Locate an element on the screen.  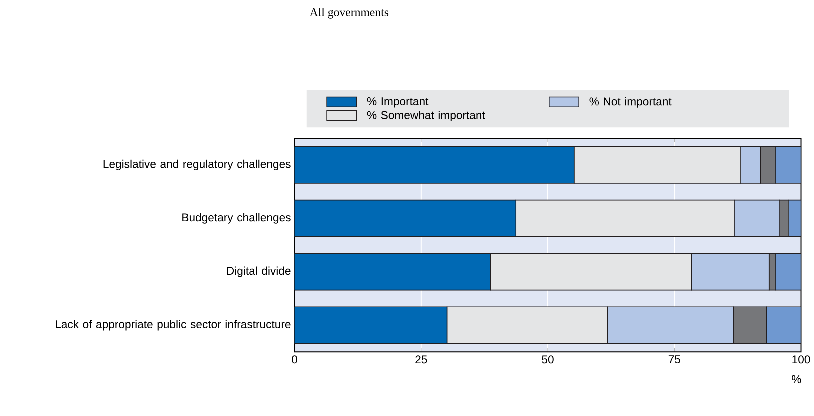
y-tick-label: Digital divide is located at coordinates (259, 272).